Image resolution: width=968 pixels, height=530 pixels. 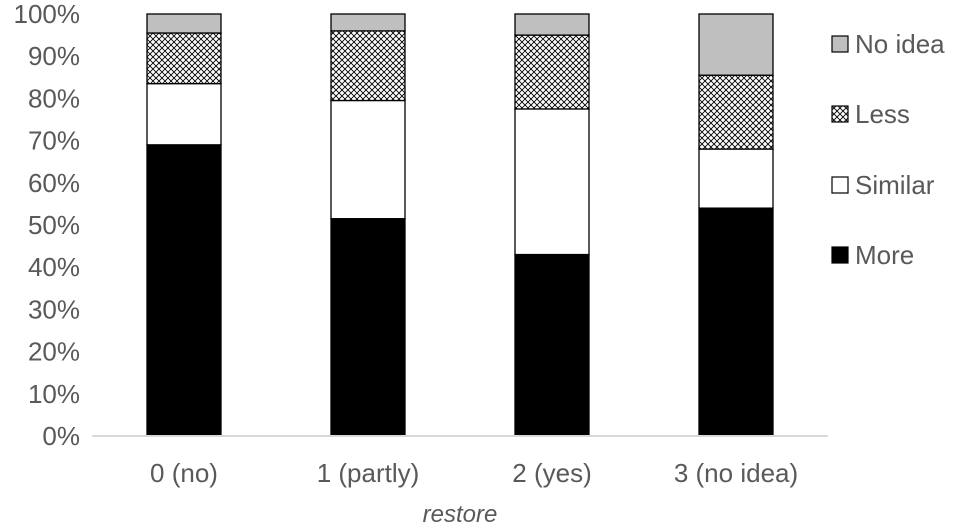 I want to click on y-tick-label: 20%, so click(x=54, y=352).